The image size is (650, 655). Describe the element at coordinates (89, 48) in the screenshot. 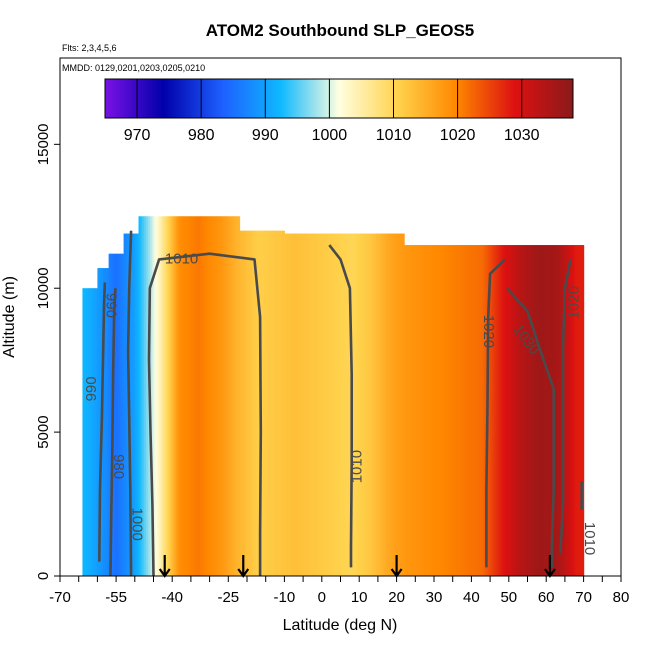

I see `flights-annotation: Flts: 2,3,4,5,6` at that location.